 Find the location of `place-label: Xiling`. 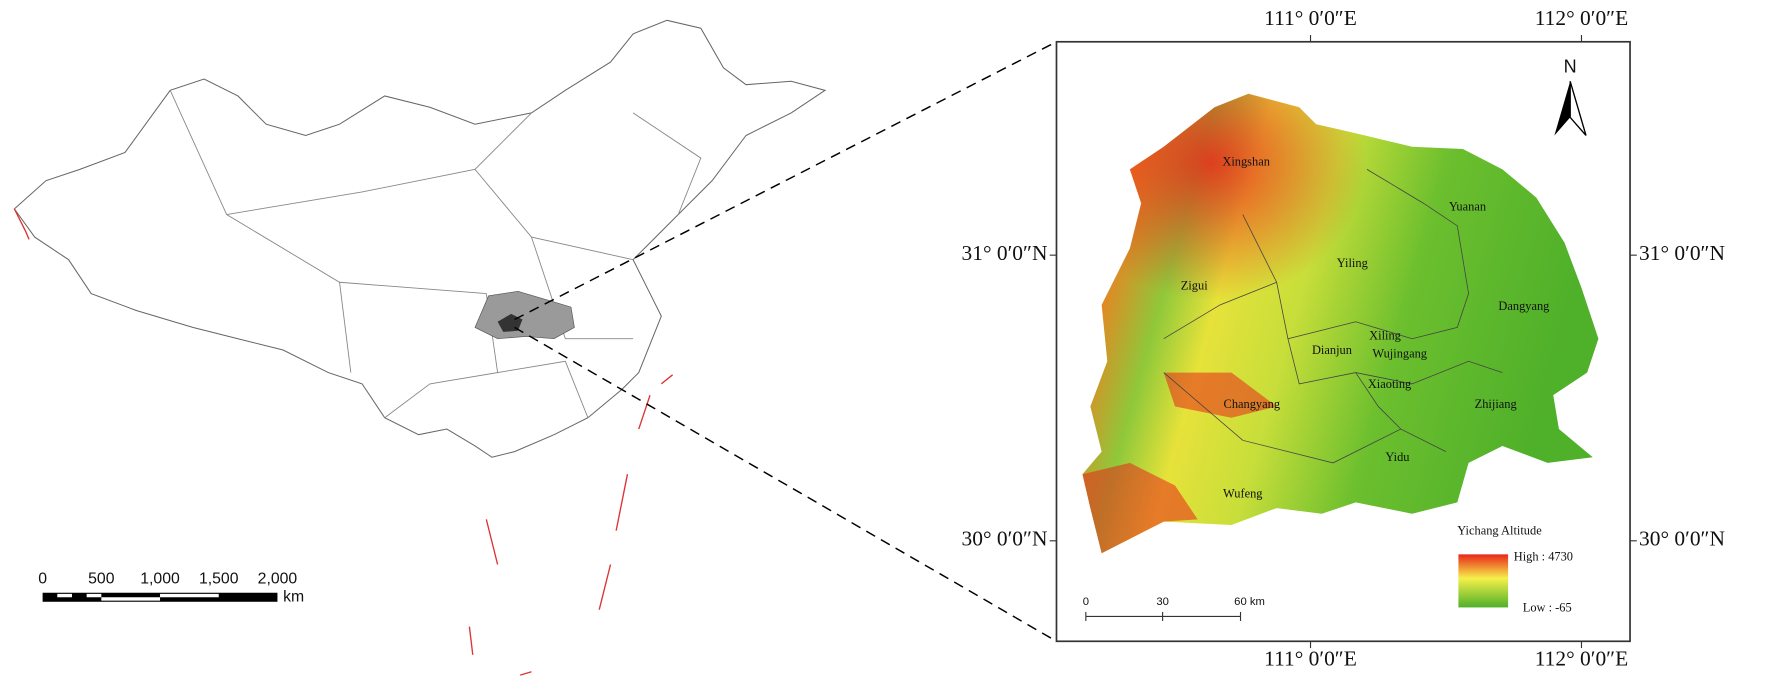

place-label: Xiling is located at coordinates (1385, 335).